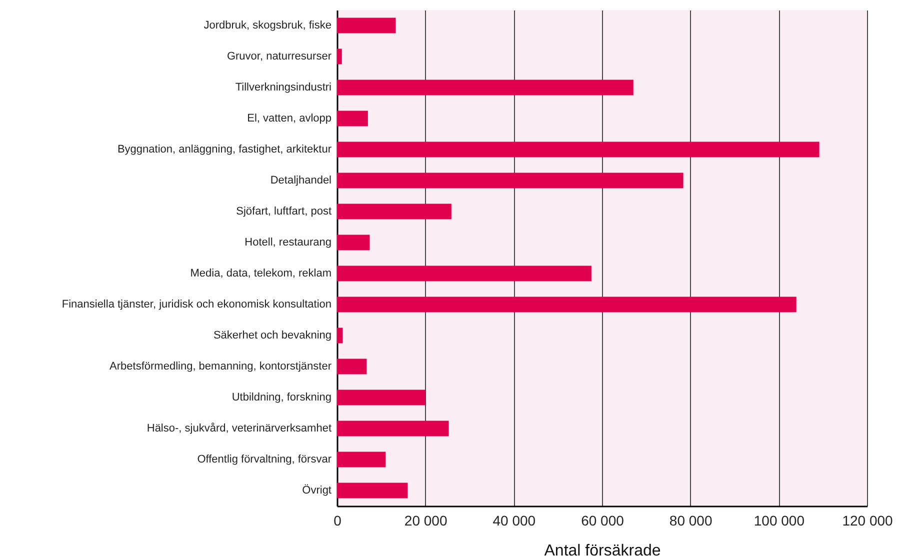 The image size is (897, 560). I want to click on y-tick-label: Säkerhet och bevakning, so click(272, 336).